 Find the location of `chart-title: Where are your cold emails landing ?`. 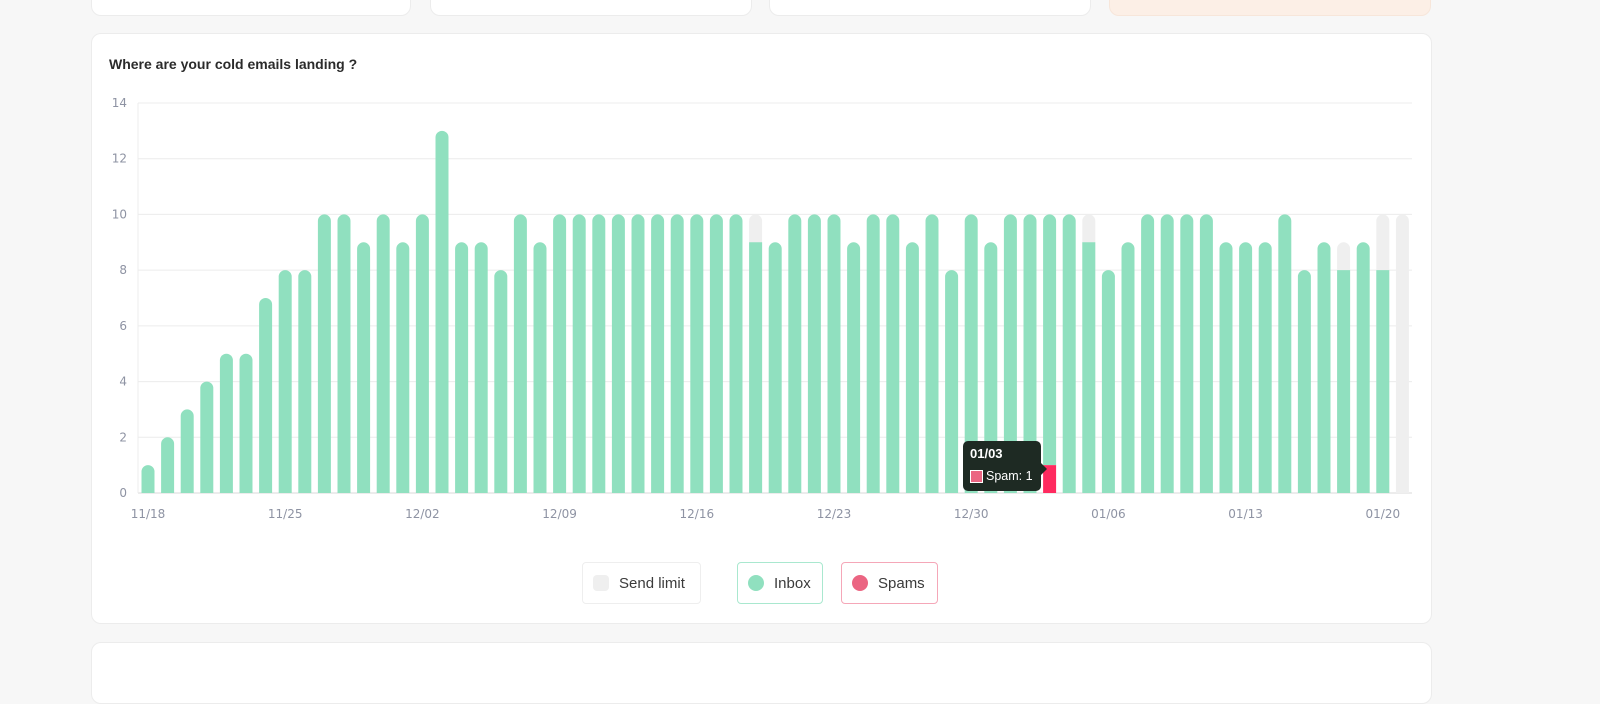

chart-title: Where are your cold emails landing ? is located at coordinates (233, 64).